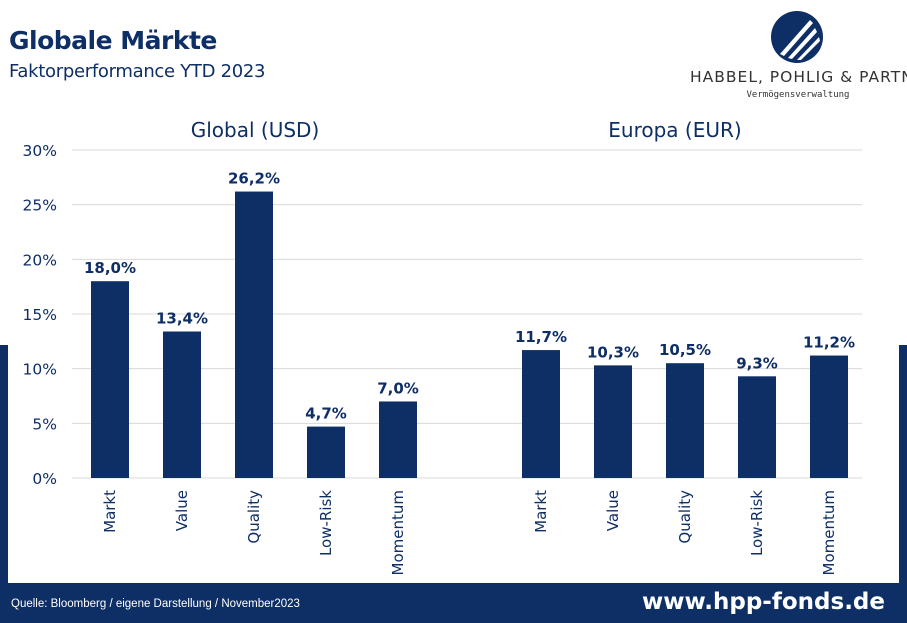  What do you see at coordinates (798, 77) in the screenshot?
I see `logo-company-name: HABBEL, POHLIG & PARTNER` at bounding box center [798, 77].